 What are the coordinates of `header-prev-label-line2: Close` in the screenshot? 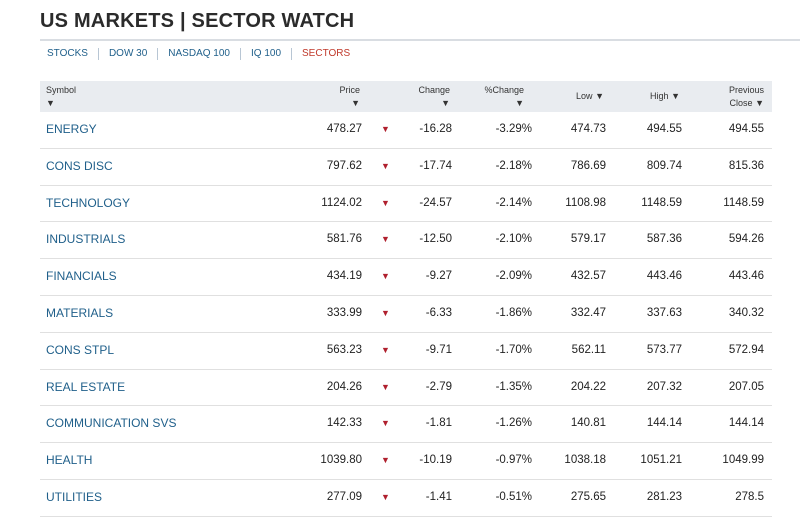 It's located at (741, 103).